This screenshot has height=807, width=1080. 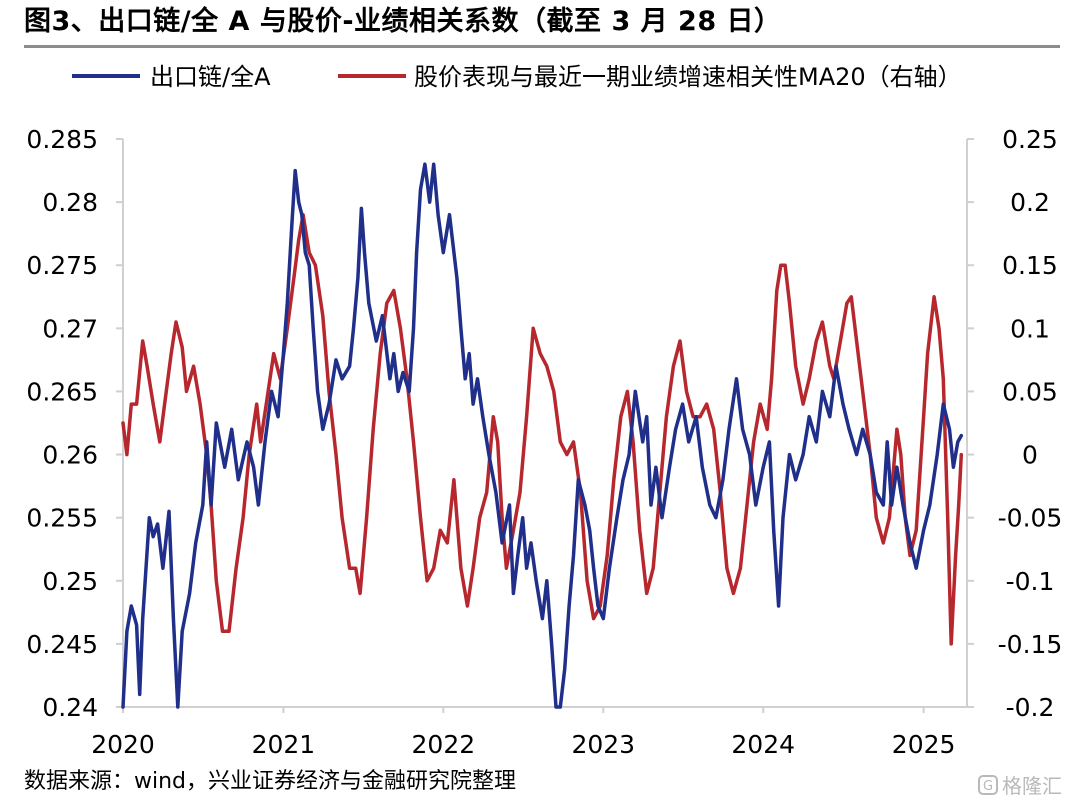 What do you see at coordinates (62, 391) in the screenshot?
I see `left-tick-label: 0.265` at bounding box center [62, 391].